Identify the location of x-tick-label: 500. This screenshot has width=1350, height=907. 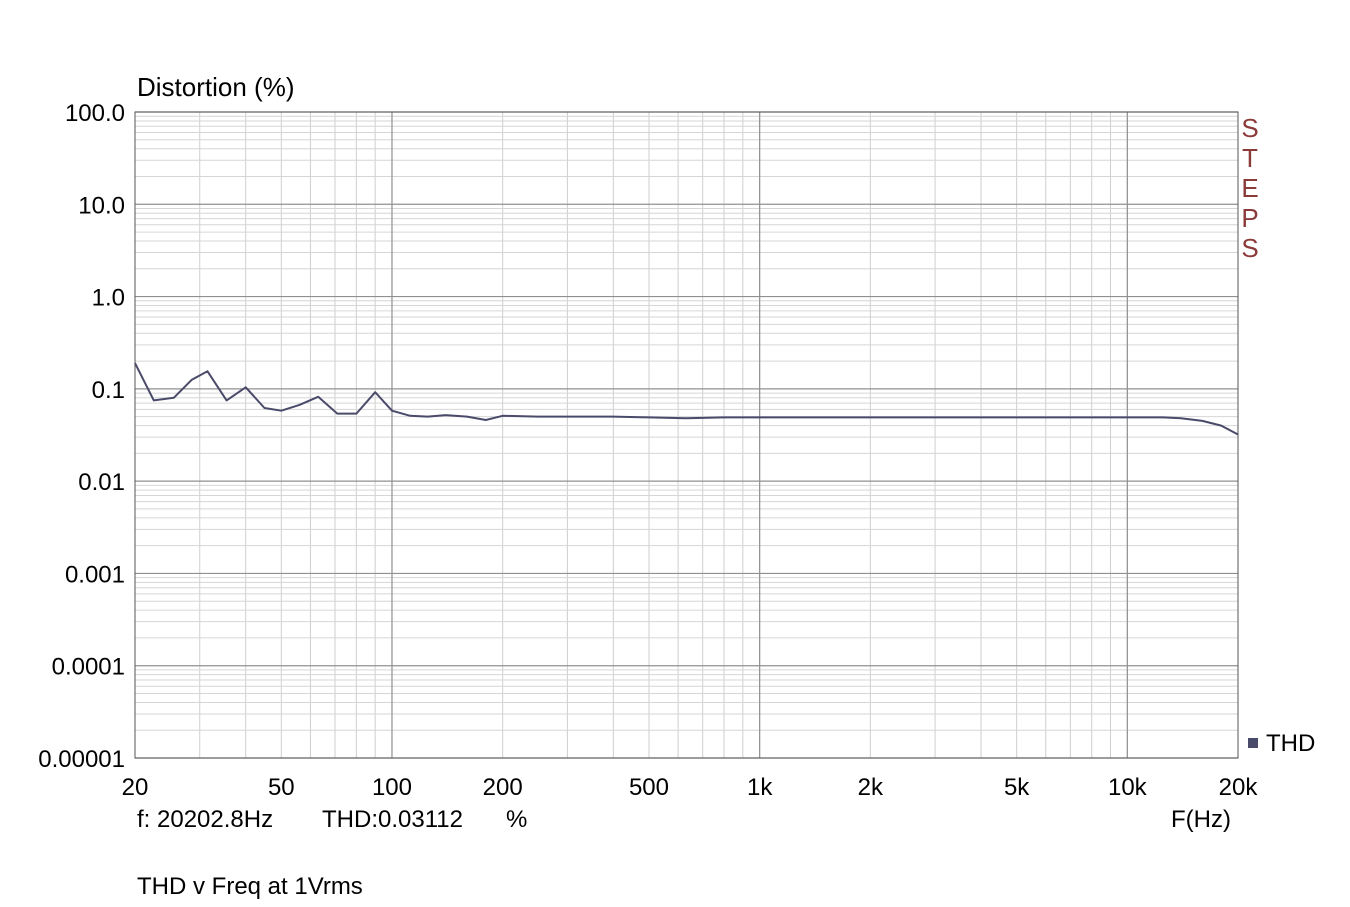
(649, 787).